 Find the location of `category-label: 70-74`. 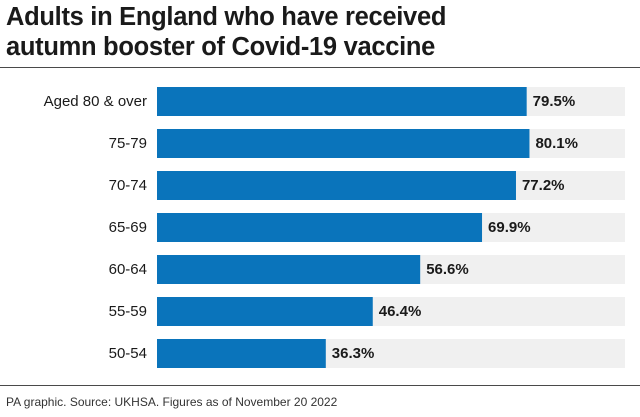

category-label: 70-74 is located at coordinates (128, 185).